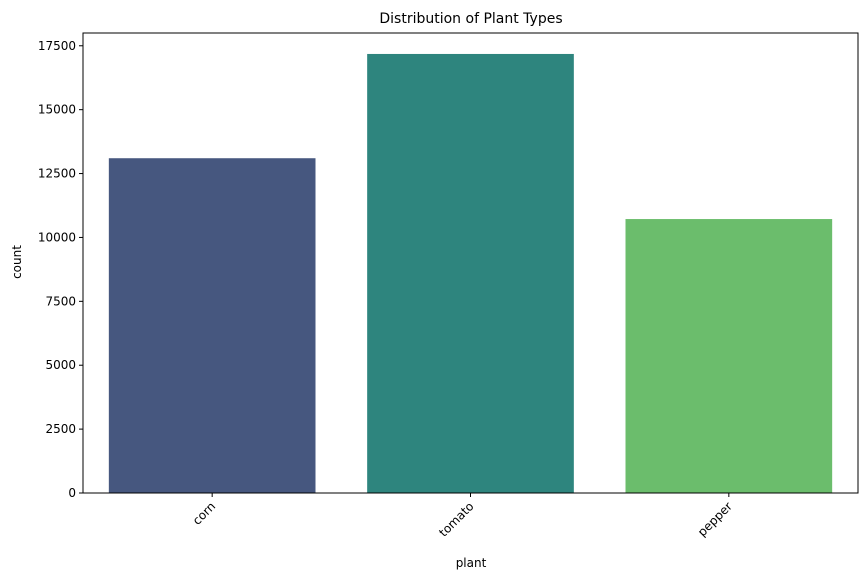 This screenshot has height=578, width=868. What do you see at coordinates (57, 174) in the screenshot?
I see `y-tick-label-12500: 12500` at bounding box center [57, 174].